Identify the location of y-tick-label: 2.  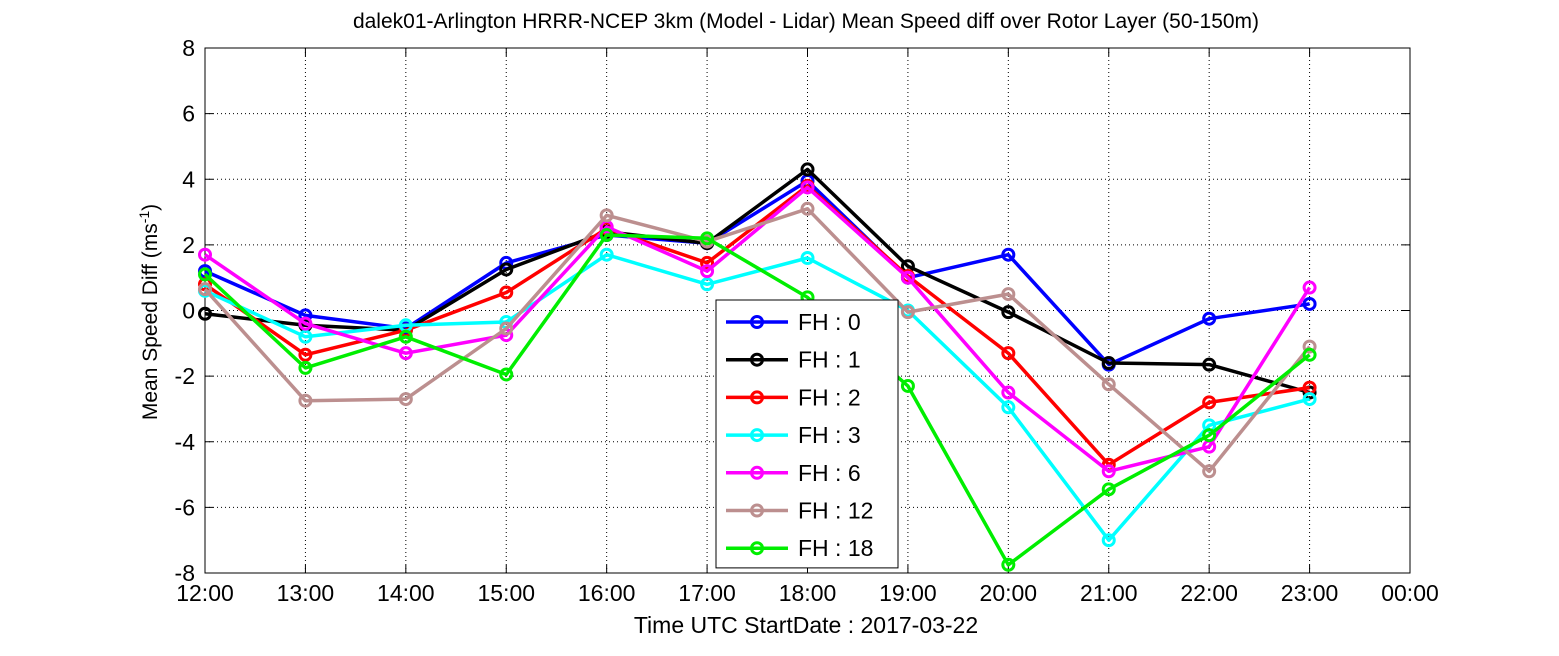
(188, 245).